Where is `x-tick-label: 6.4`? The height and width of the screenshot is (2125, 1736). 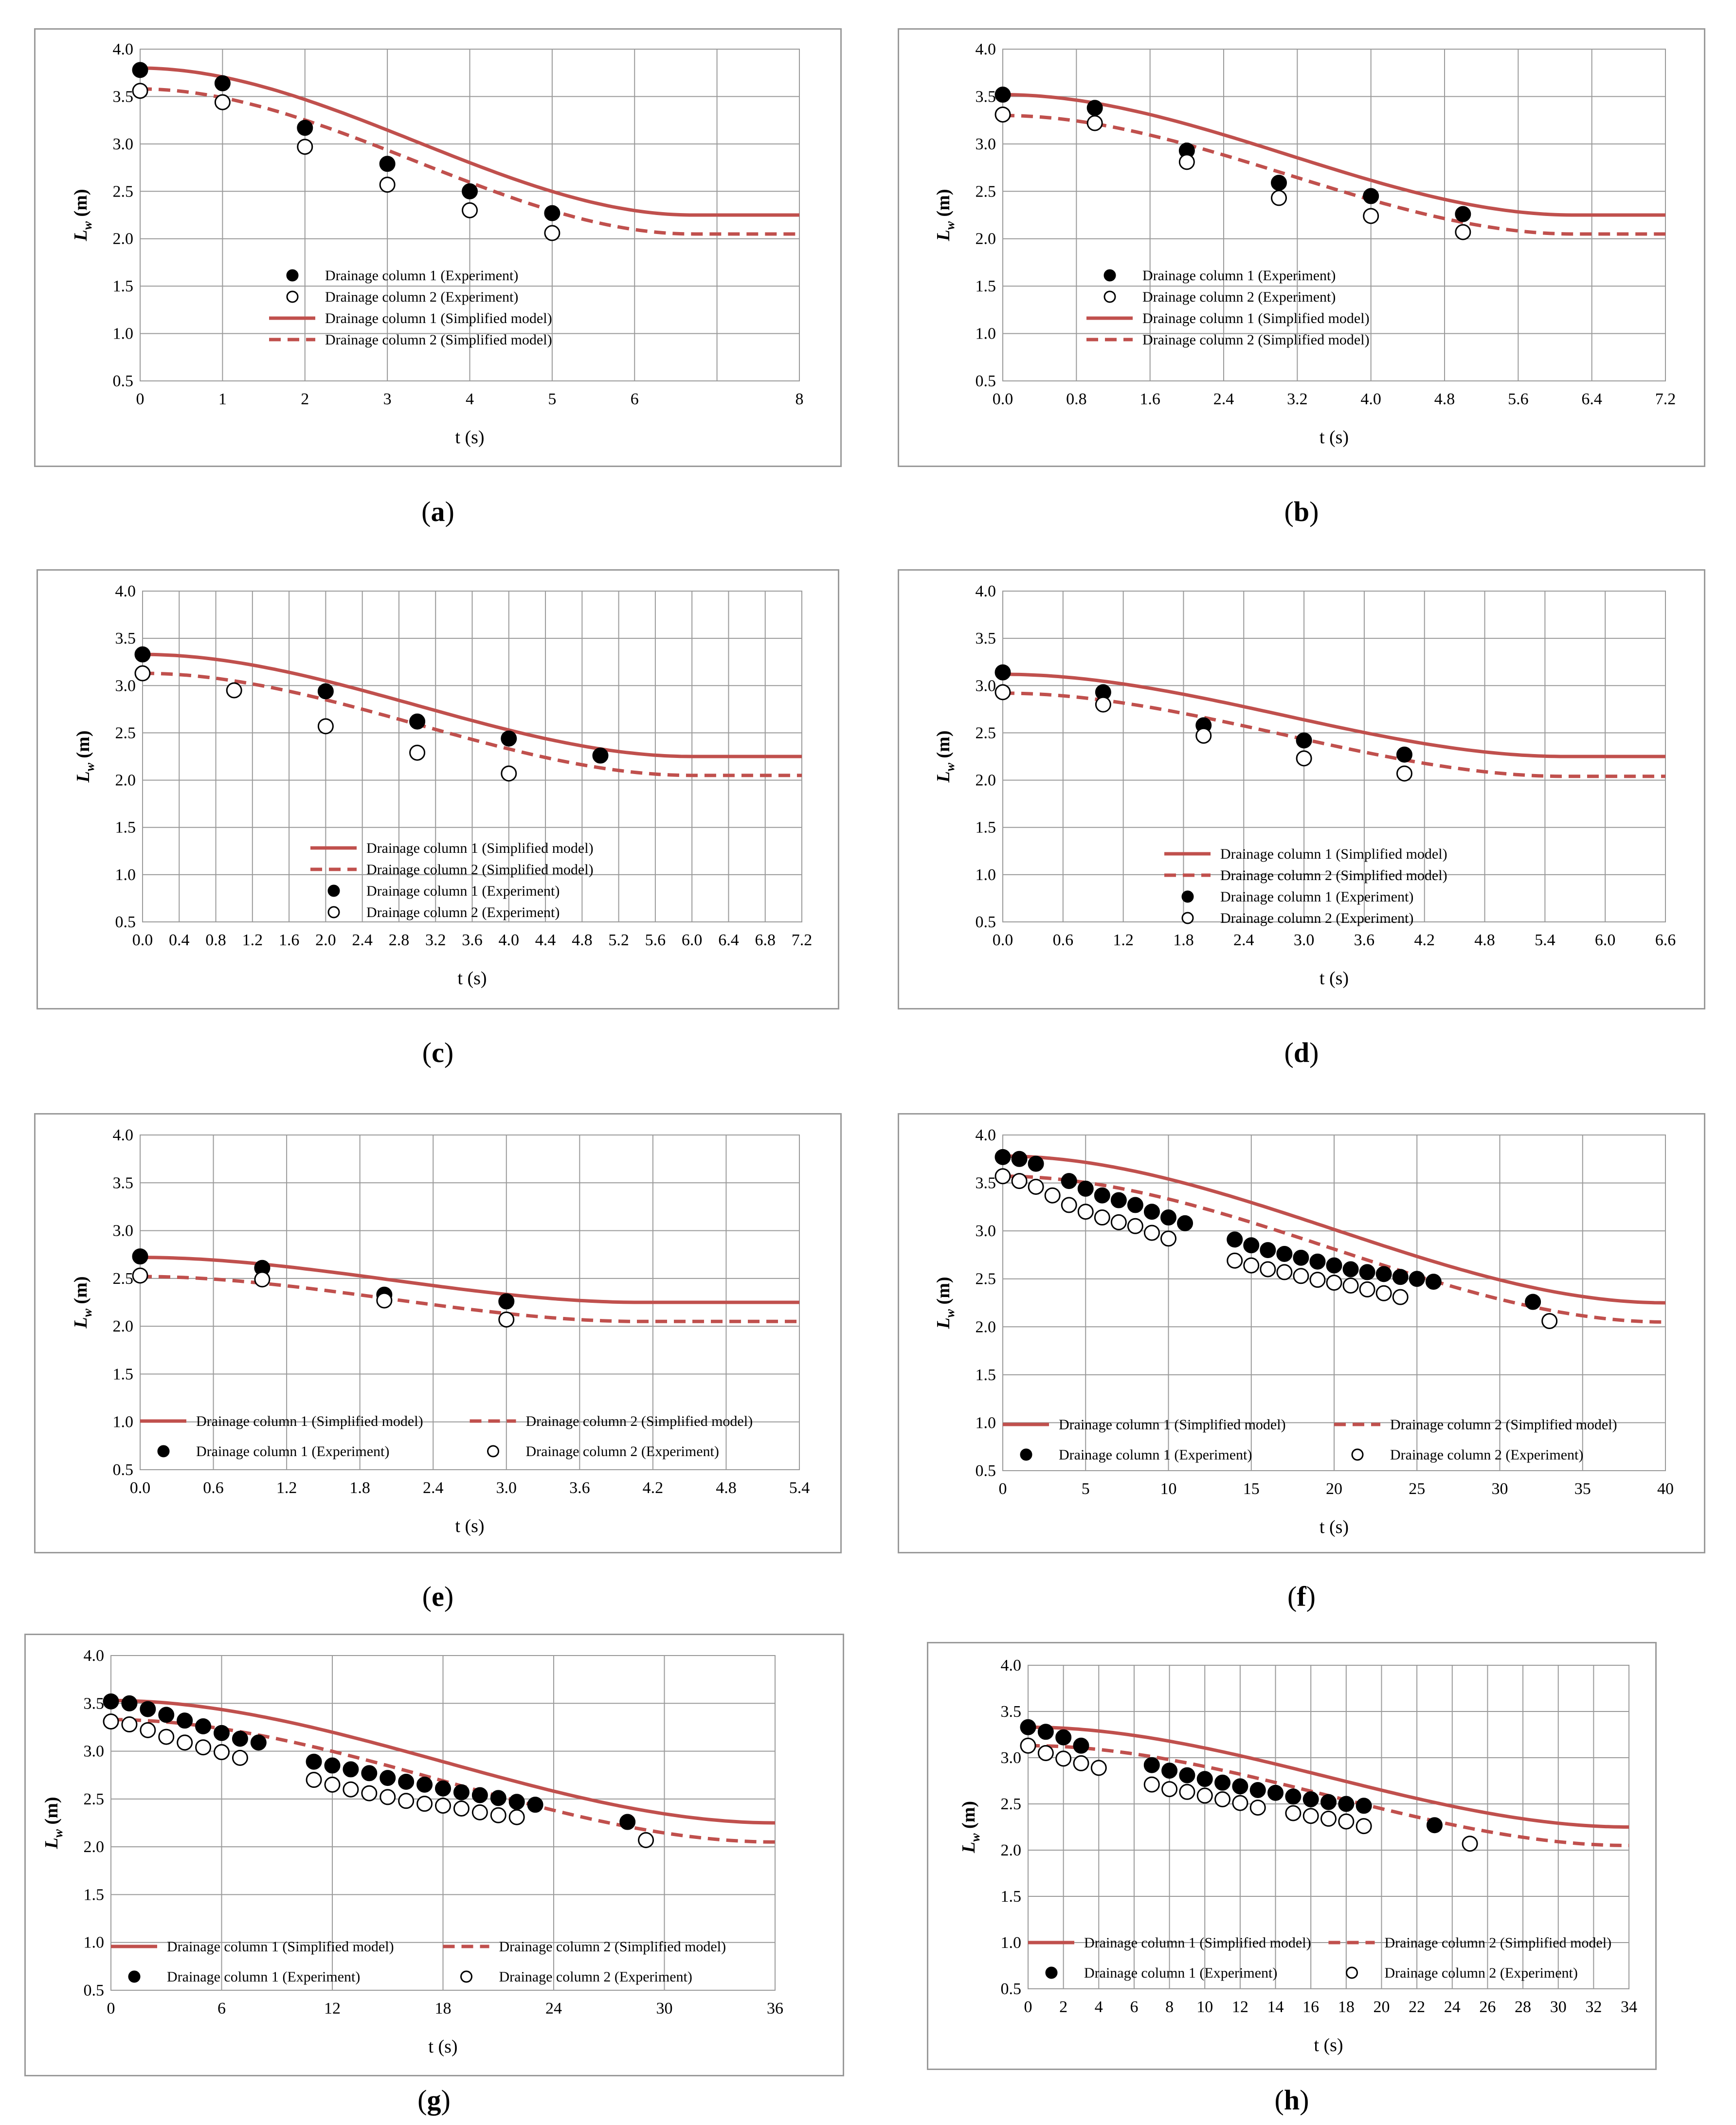 x-tick-label: 6.4 is located at coordinates (1592, 399).